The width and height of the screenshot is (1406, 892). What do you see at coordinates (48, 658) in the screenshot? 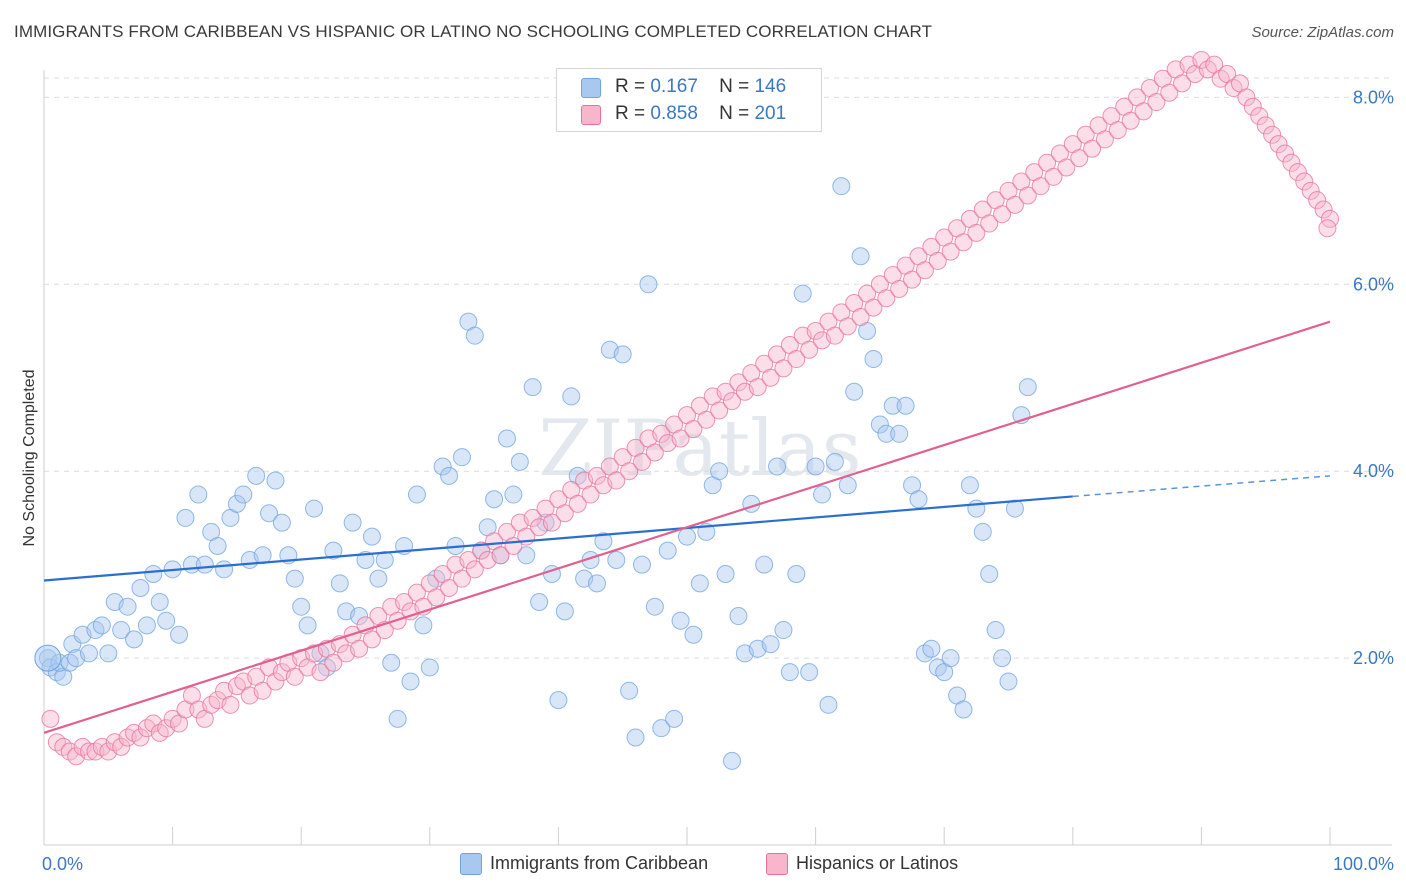
I see `caribbean-point-cluster` at bounding box center [48, 658].